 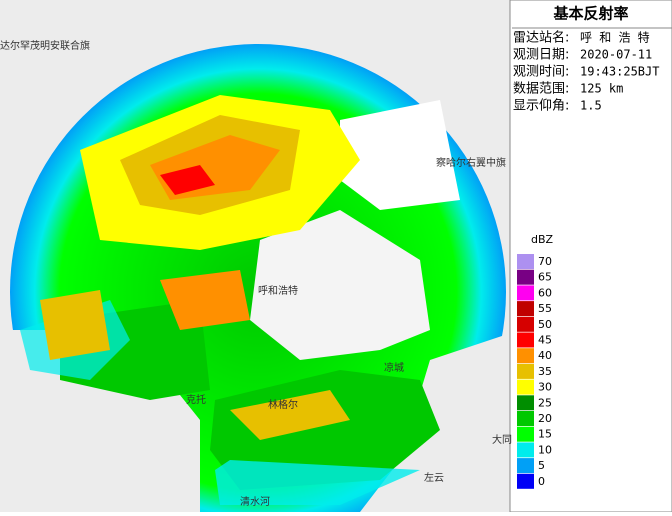 I want to click on legend-label: 15, so click(x=545, y=434).